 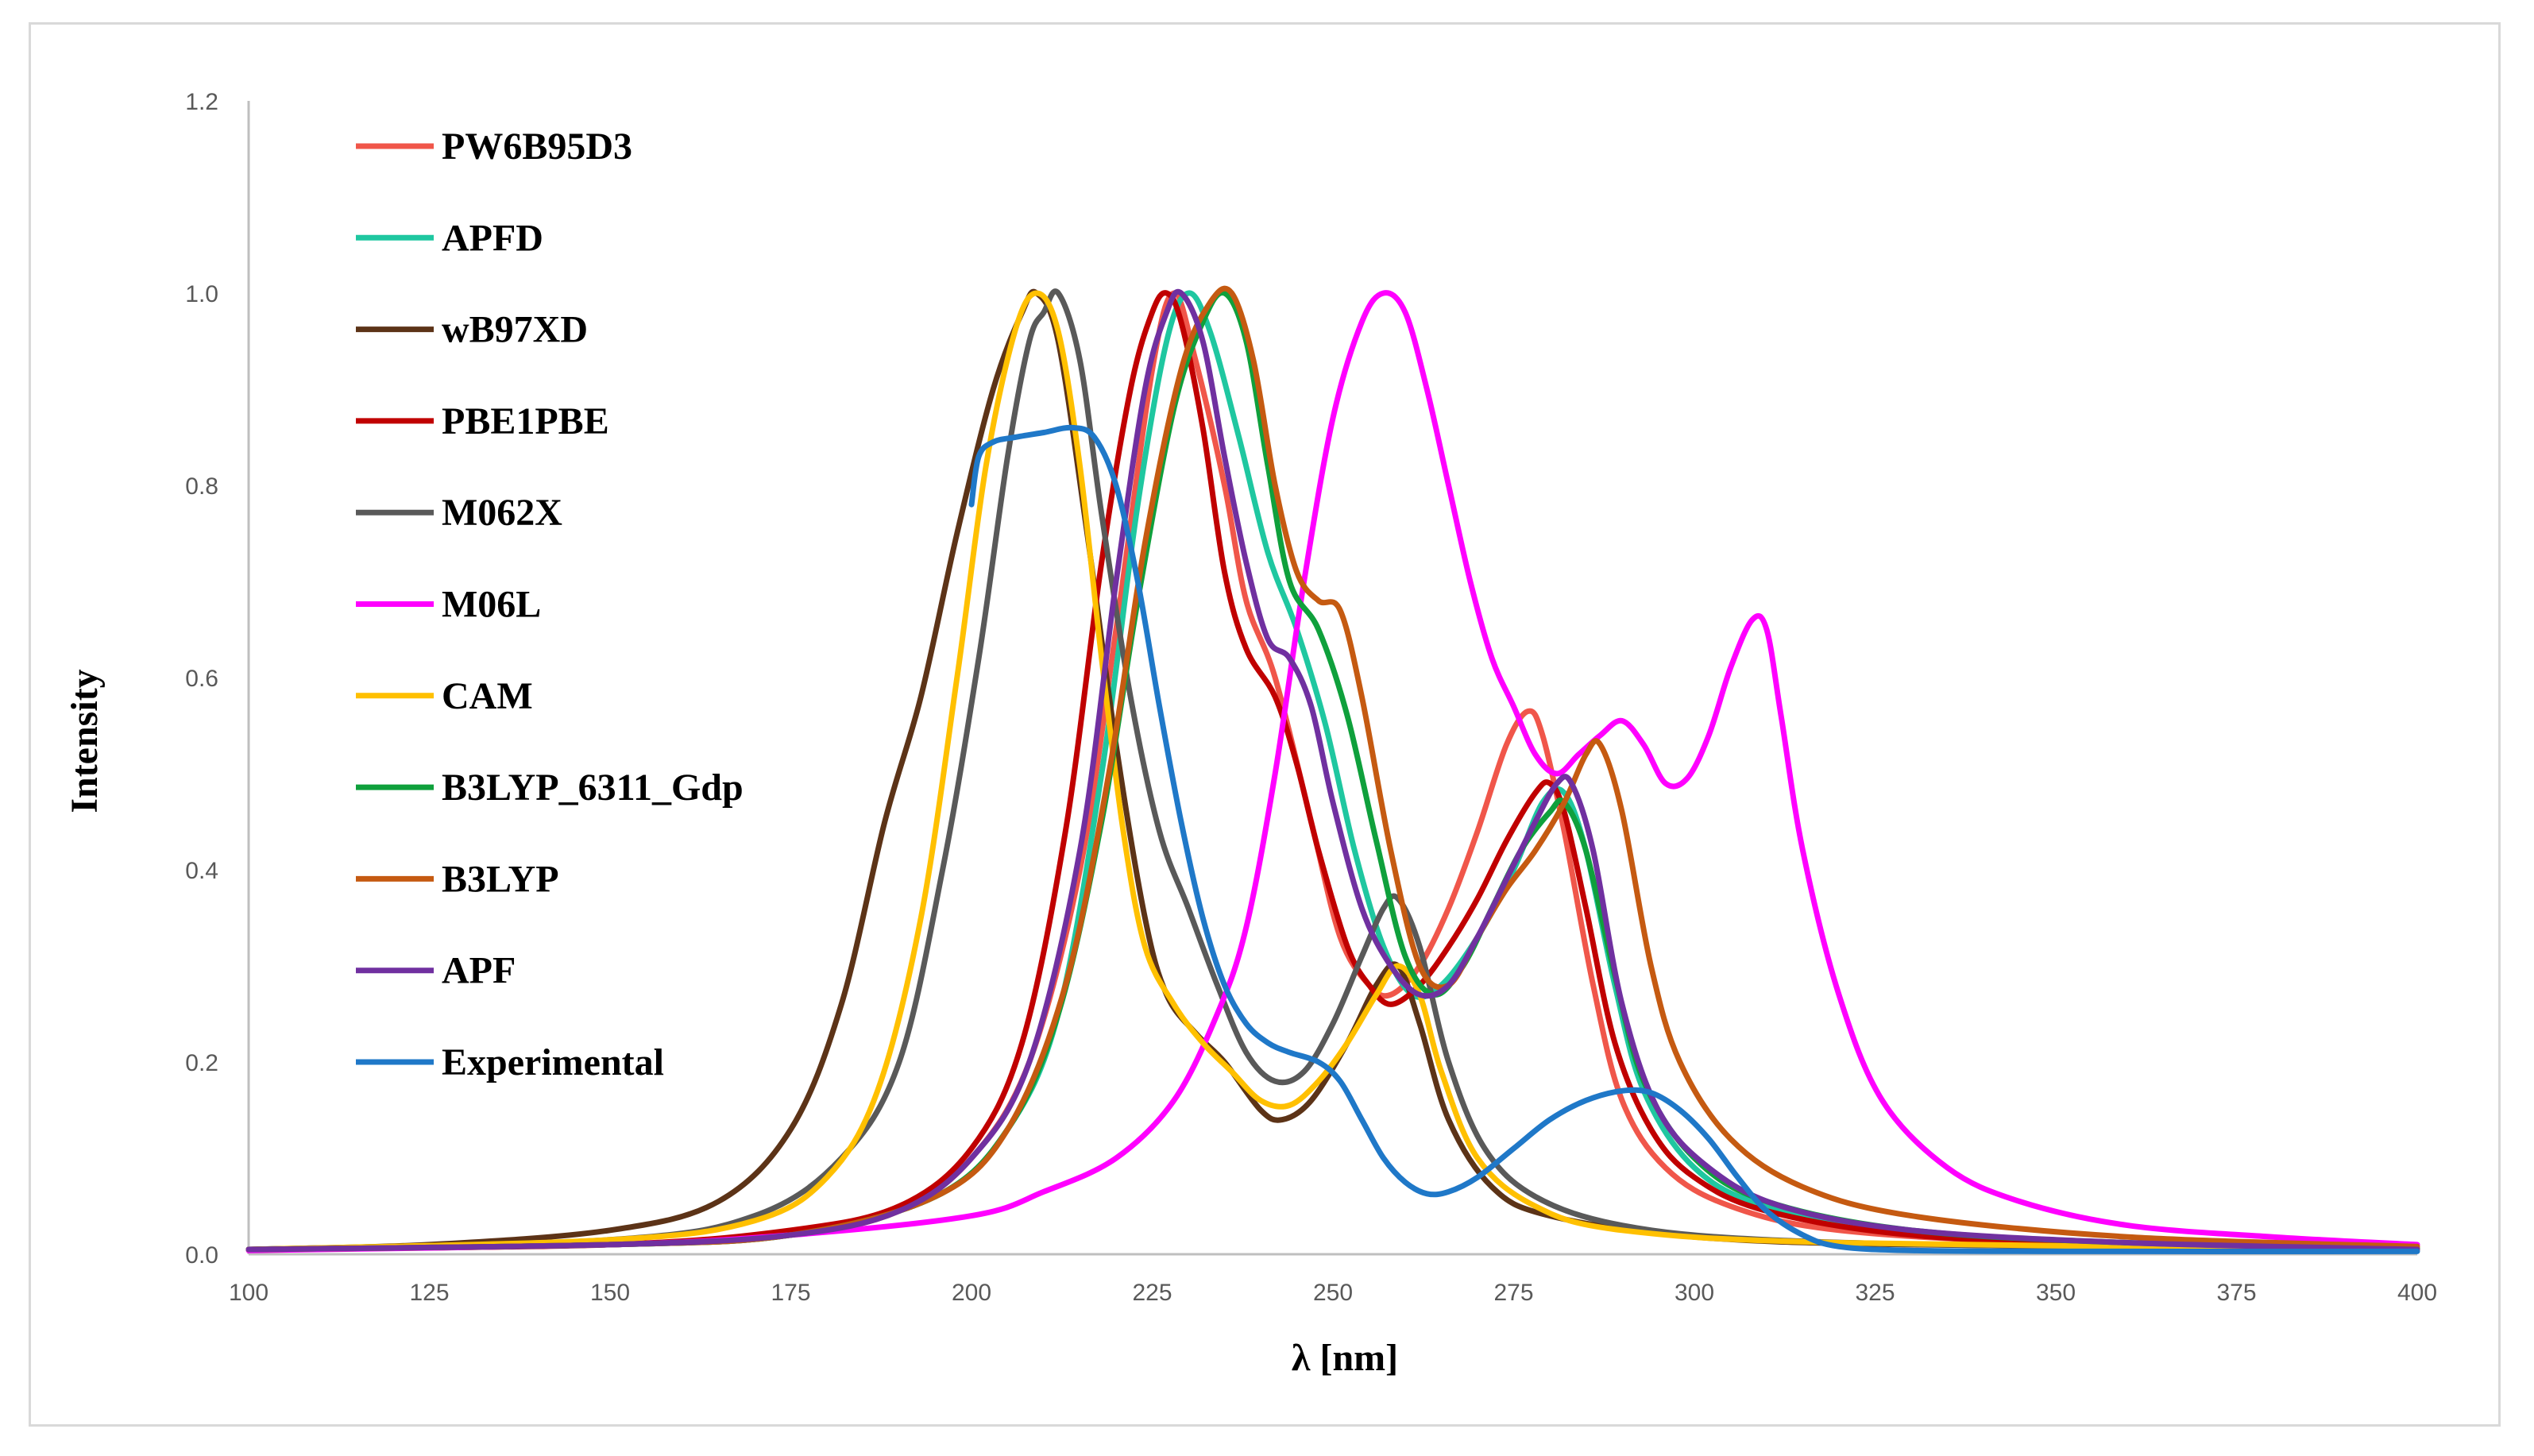 I want to click on legend-label-b3lyp-6311-gdp: B3LYP_6311_Gdp, so click(x=593, y=788).